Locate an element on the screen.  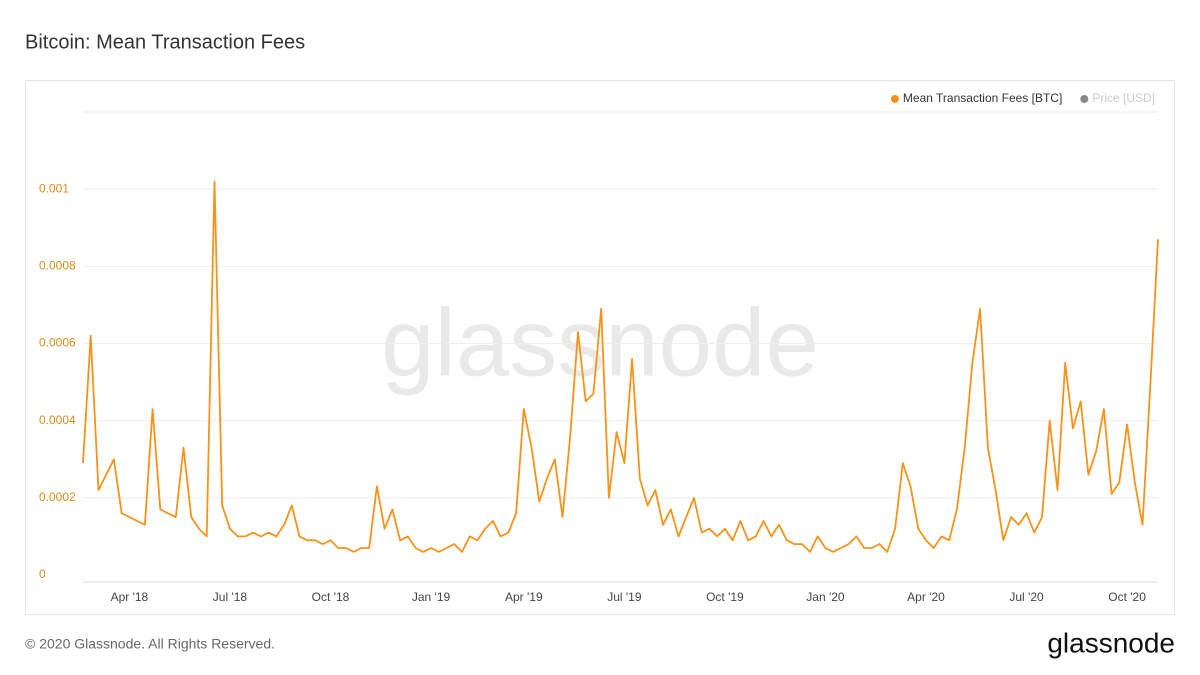
x-tick-label: Apr '18 is located at coordinates (130, 597).